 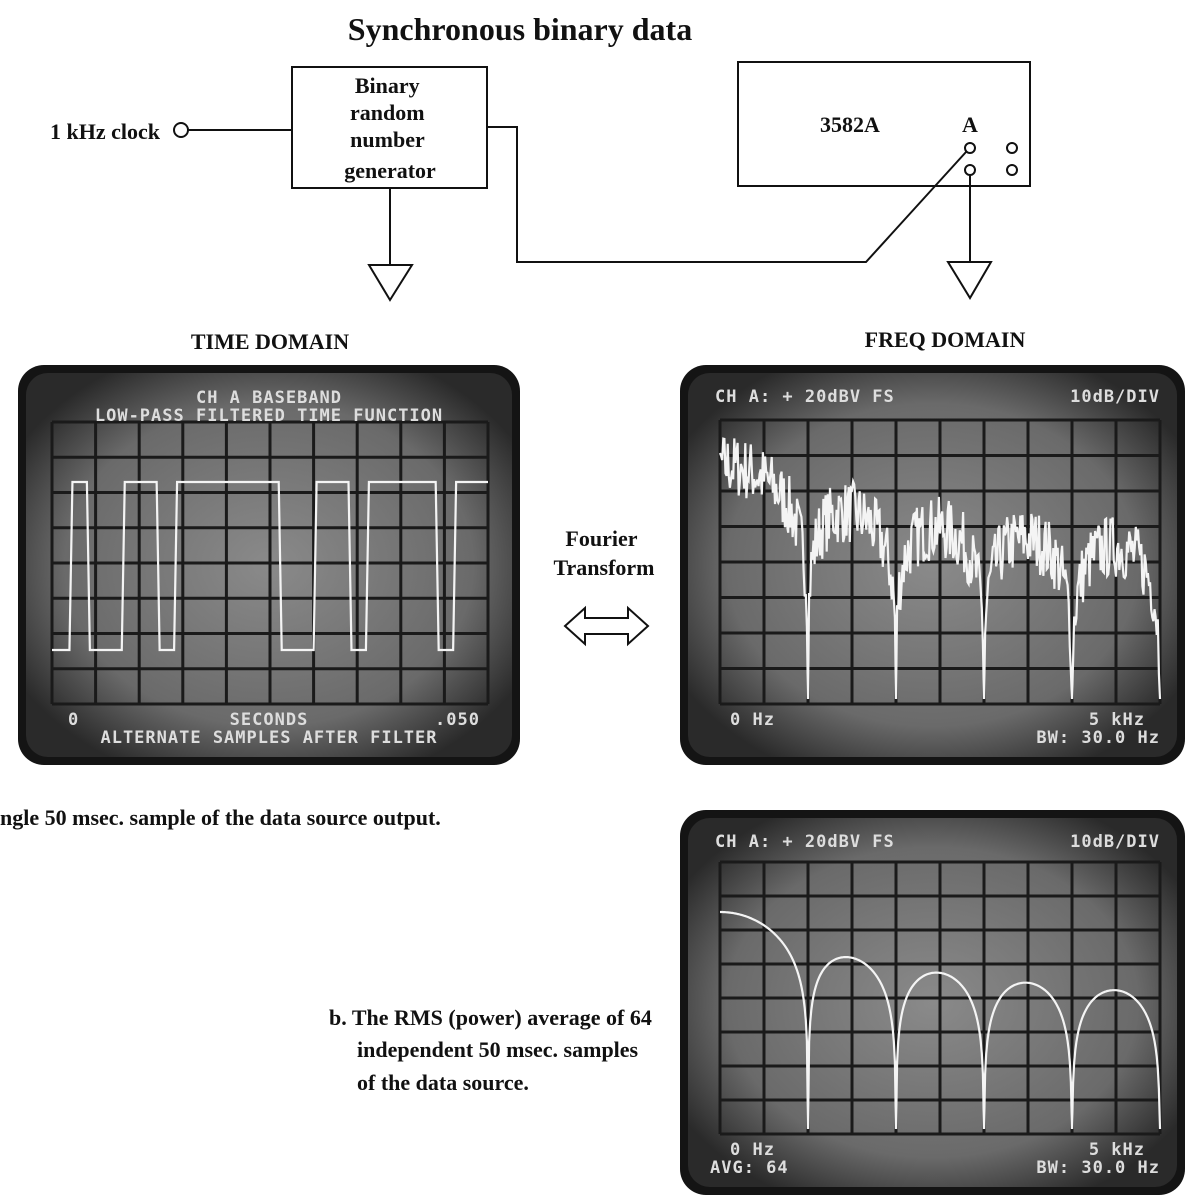 I want to click on screen-text: SECONDS, so click(x=269, y=720).